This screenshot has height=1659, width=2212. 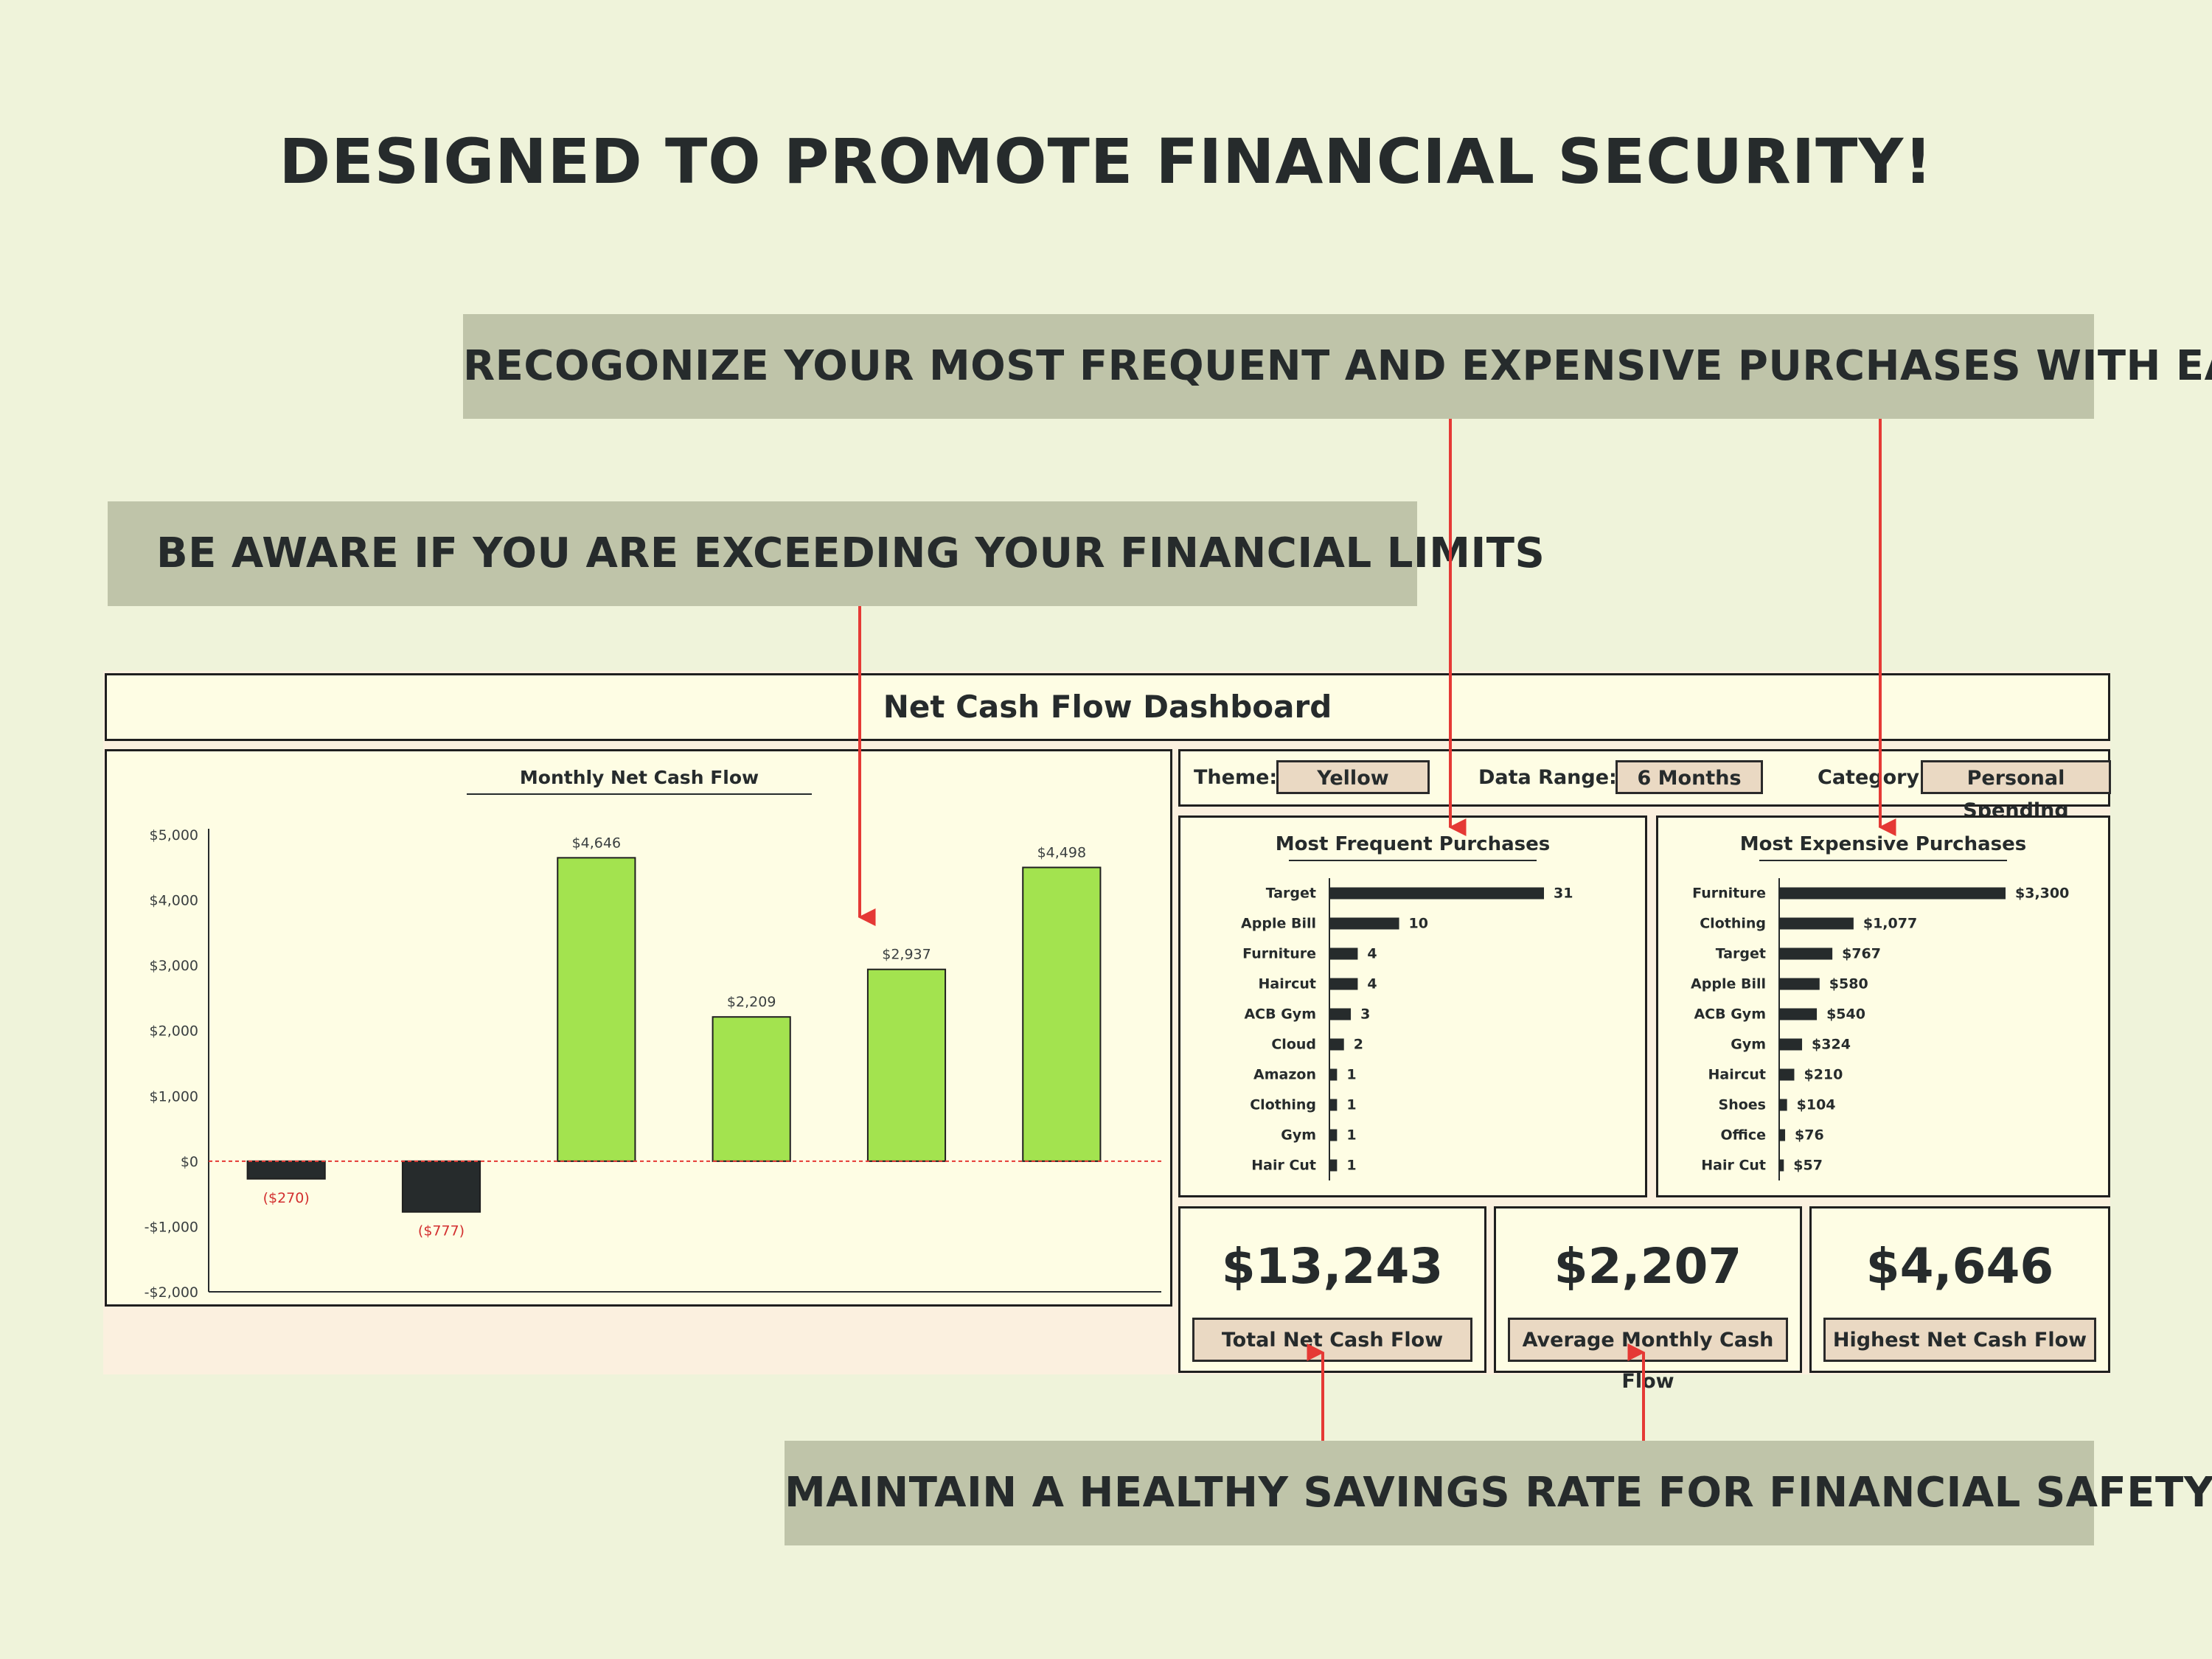 What do you see at coordinates (1279, 954) in the screenshot?
I see `category-label: Furniture` at bounding box center [1279, 954].